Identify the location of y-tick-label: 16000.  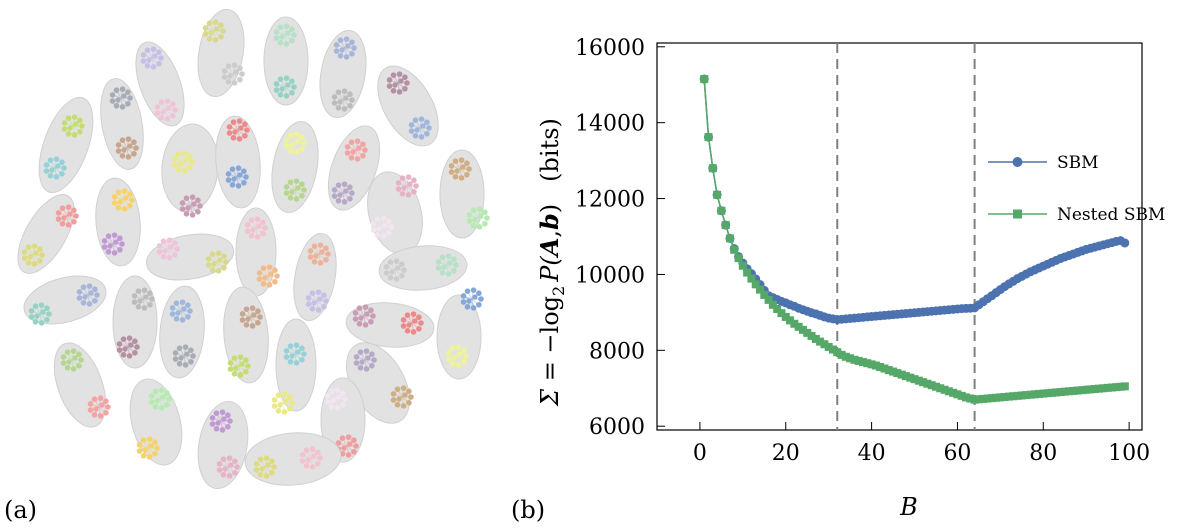
(610, 48).